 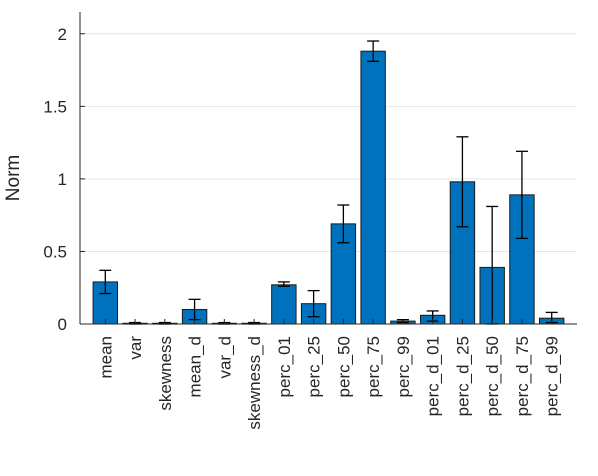 What do you see at coordinates (224, 357) in the screenshot?
I see `x-tick-label: var_d` at bounding box center [224, 357].